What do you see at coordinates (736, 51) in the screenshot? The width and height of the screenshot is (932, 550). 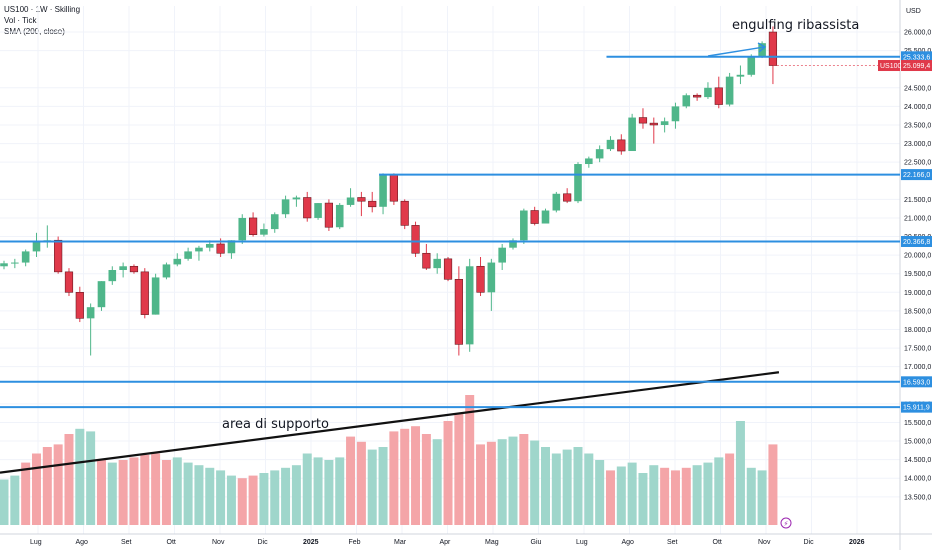 I see `arrow-line` at bounding box center [736, 51].